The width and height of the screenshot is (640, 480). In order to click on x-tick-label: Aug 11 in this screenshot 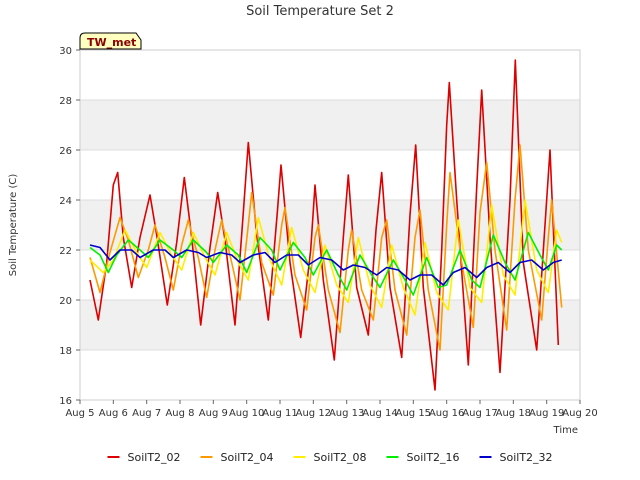, I will do `click(279, 413)`.